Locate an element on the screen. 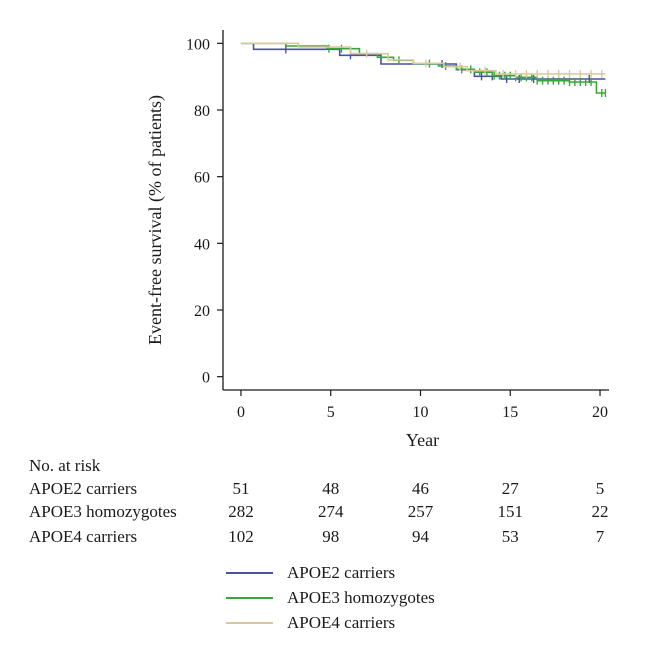  legend-swatch-apoe4 is located at coordinates (249, 622).